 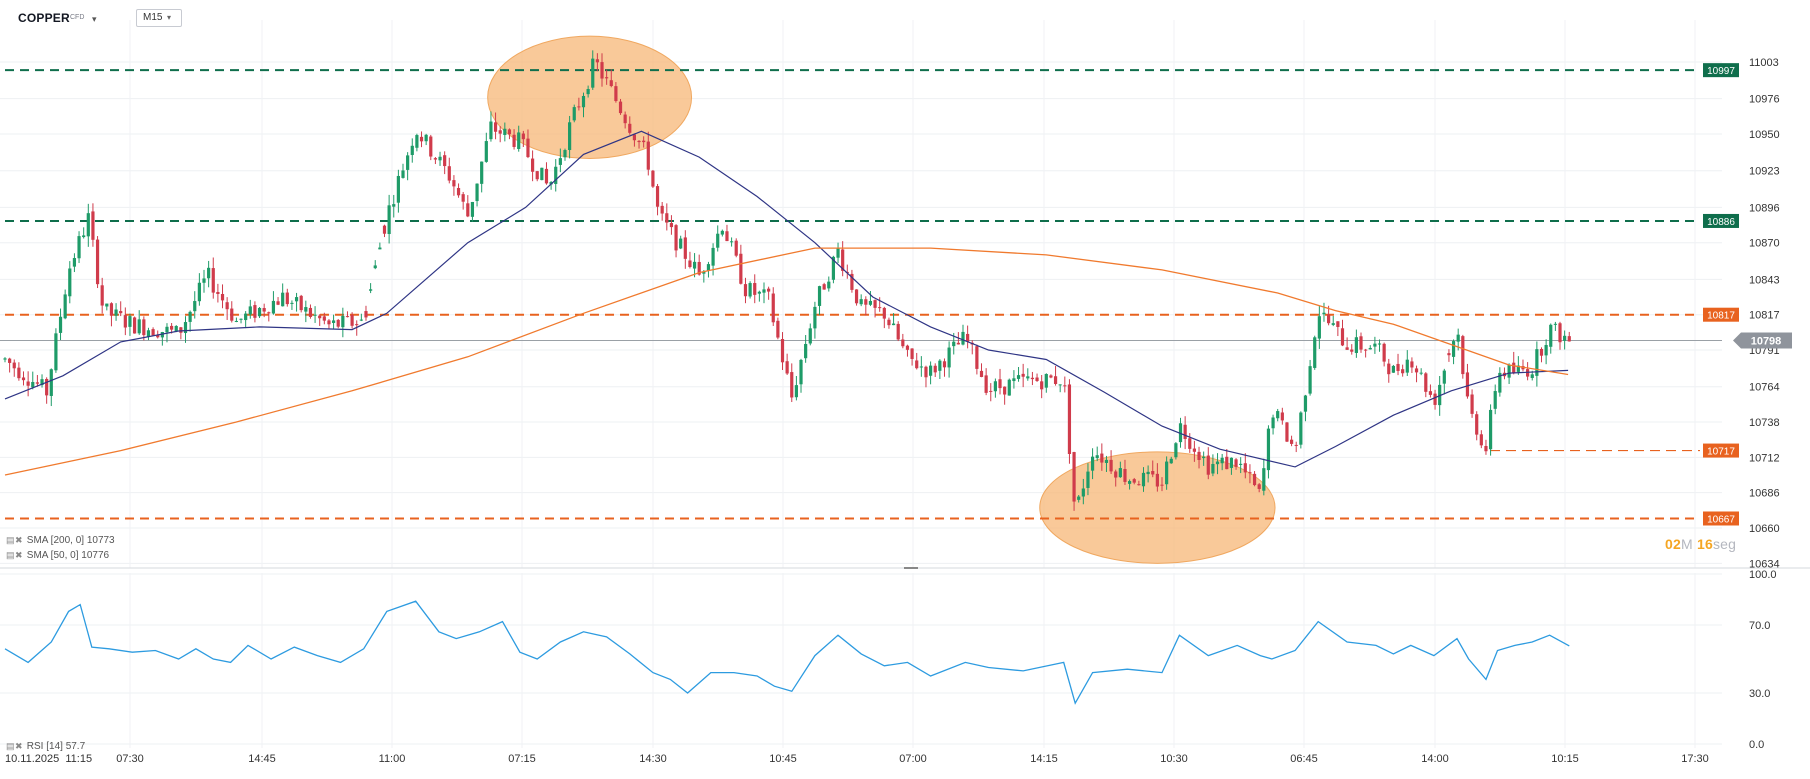 What do you see at coordinates (1766, 342) in the screenshot?
I see `current-price-label: 10798` at bounding box center [1766, 342].